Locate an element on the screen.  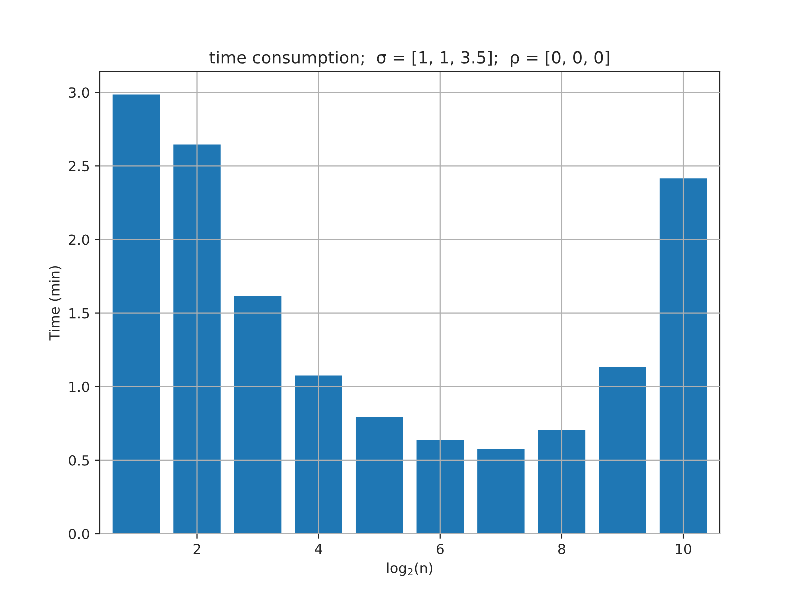
y-tick-label: 1.0 is located at coordinates (80, 387).